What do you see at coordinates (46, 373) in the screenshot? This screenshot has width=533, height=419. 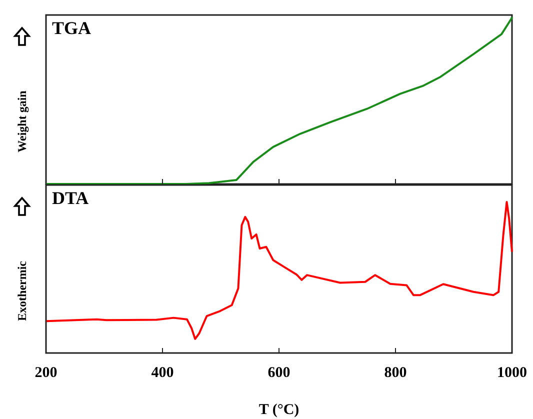 I see `x-tick-label: 200` at bounding box center [46, 373].